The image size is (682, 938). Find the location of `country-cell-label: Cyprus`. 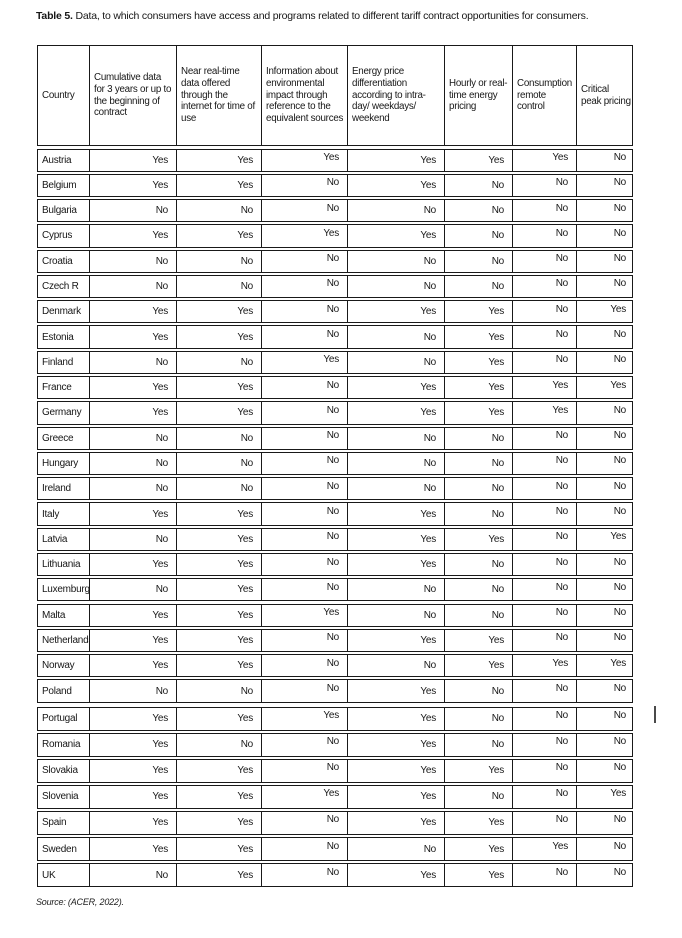

country-cell-label: Cyprus is located at coordinates (57, 236).